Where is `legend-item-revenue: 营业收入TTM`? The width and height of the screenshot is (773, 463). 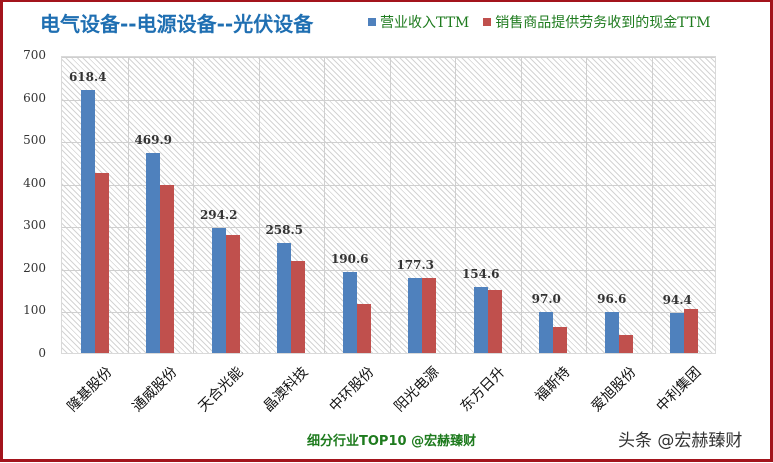
legend-item-revenue: 营业收入TTM is located at coordinates (418, 22).